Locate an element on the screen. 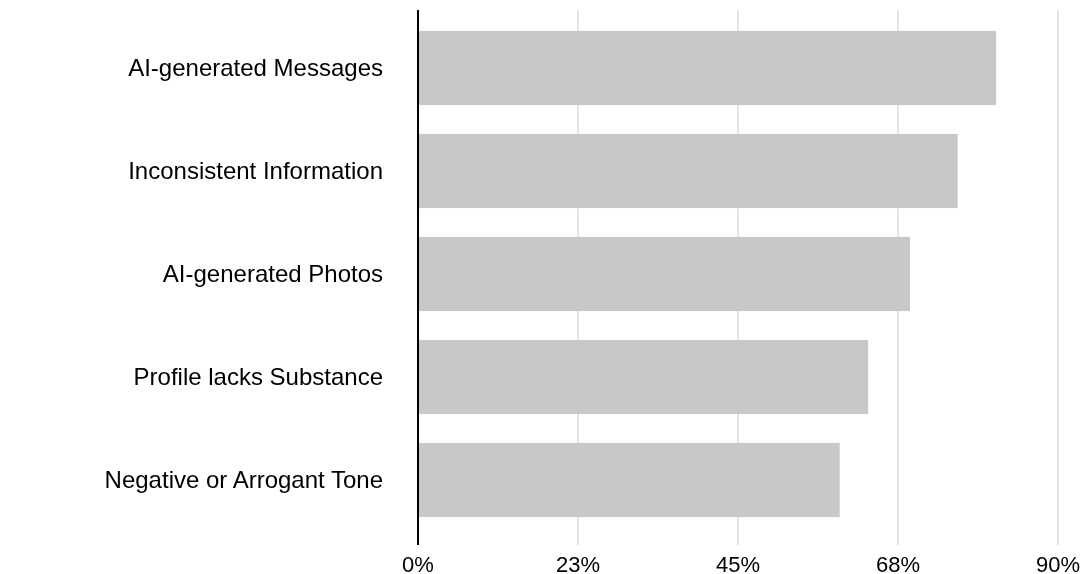  y-tick-label: Negative or Arrogant Tone is located at coordinates (243, 480).